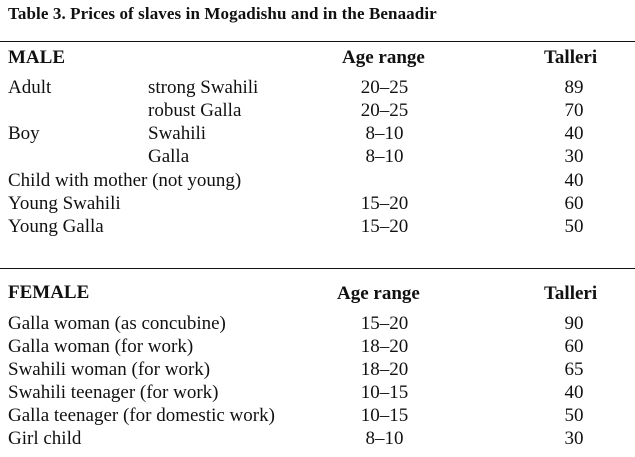  I want to click on row-price: 89, so click(574, 87).